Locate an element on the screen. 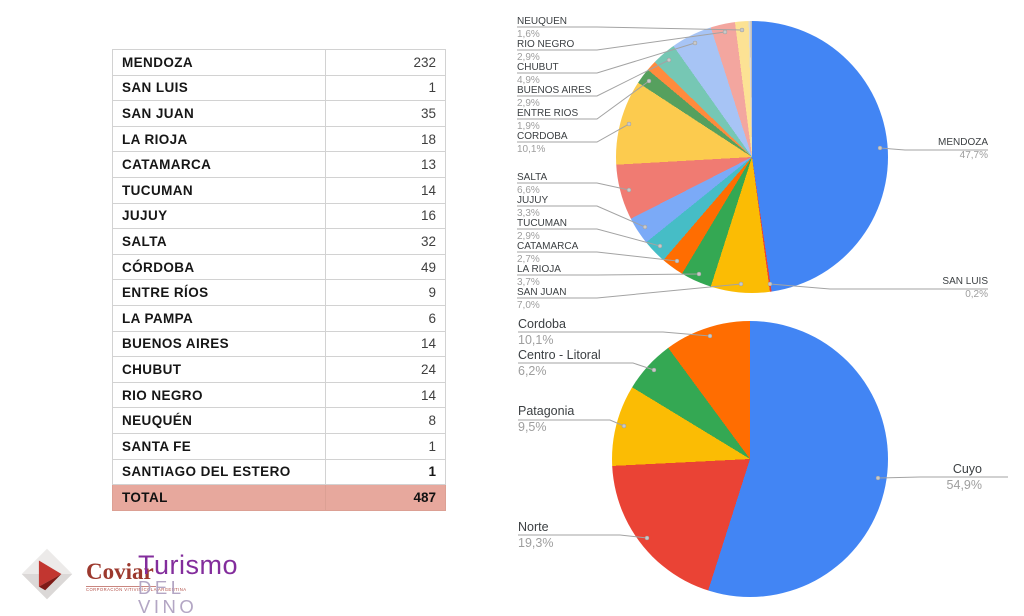 This screenshot has width=1024, height=616. pie-label-pct: 3,7% is located at coordinates (528, 282).